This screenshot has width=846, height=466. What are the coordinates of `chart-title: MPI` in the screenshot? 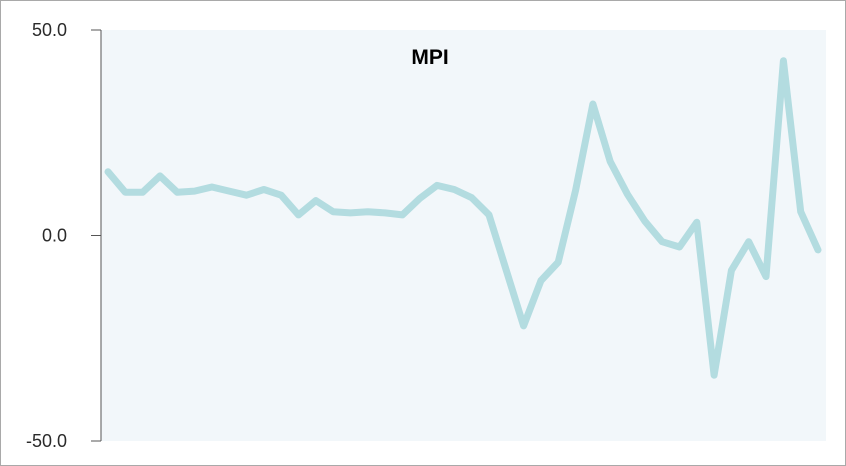 It's located at (429, 57).